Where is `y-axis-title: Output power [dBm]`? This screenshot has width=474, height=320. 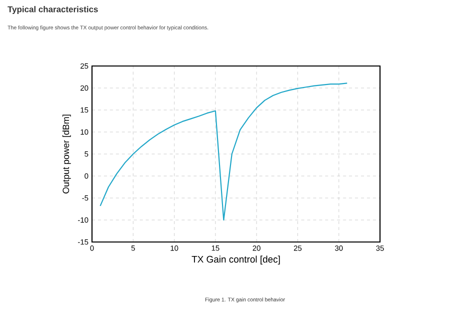 y-axis-title: Output power [dBm] is located at coordinates (66, 154).